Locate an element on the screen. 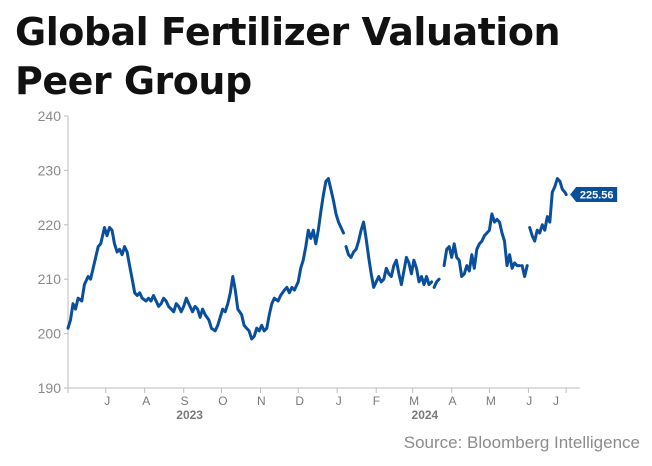  y-tick-label: 240 is located at coordinates (50, 116).